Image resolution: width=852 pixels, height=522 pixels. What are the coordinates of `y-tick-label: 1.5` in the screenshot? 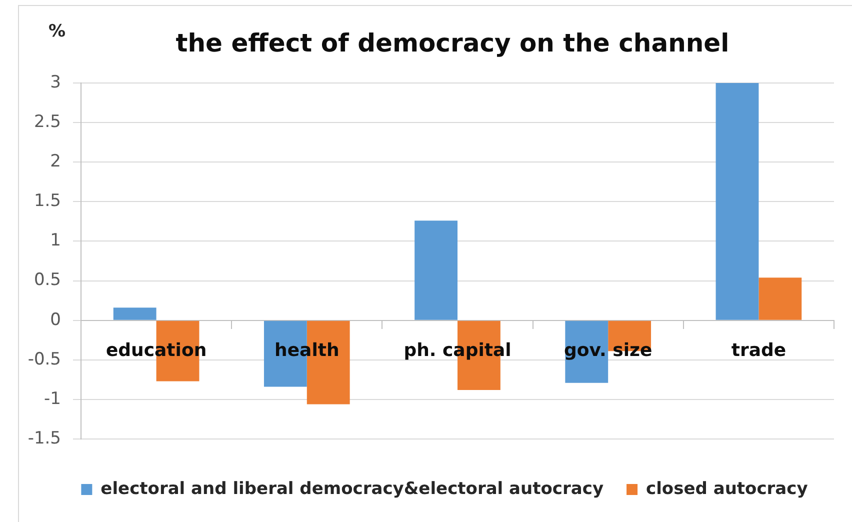 It's located at (47, 201).